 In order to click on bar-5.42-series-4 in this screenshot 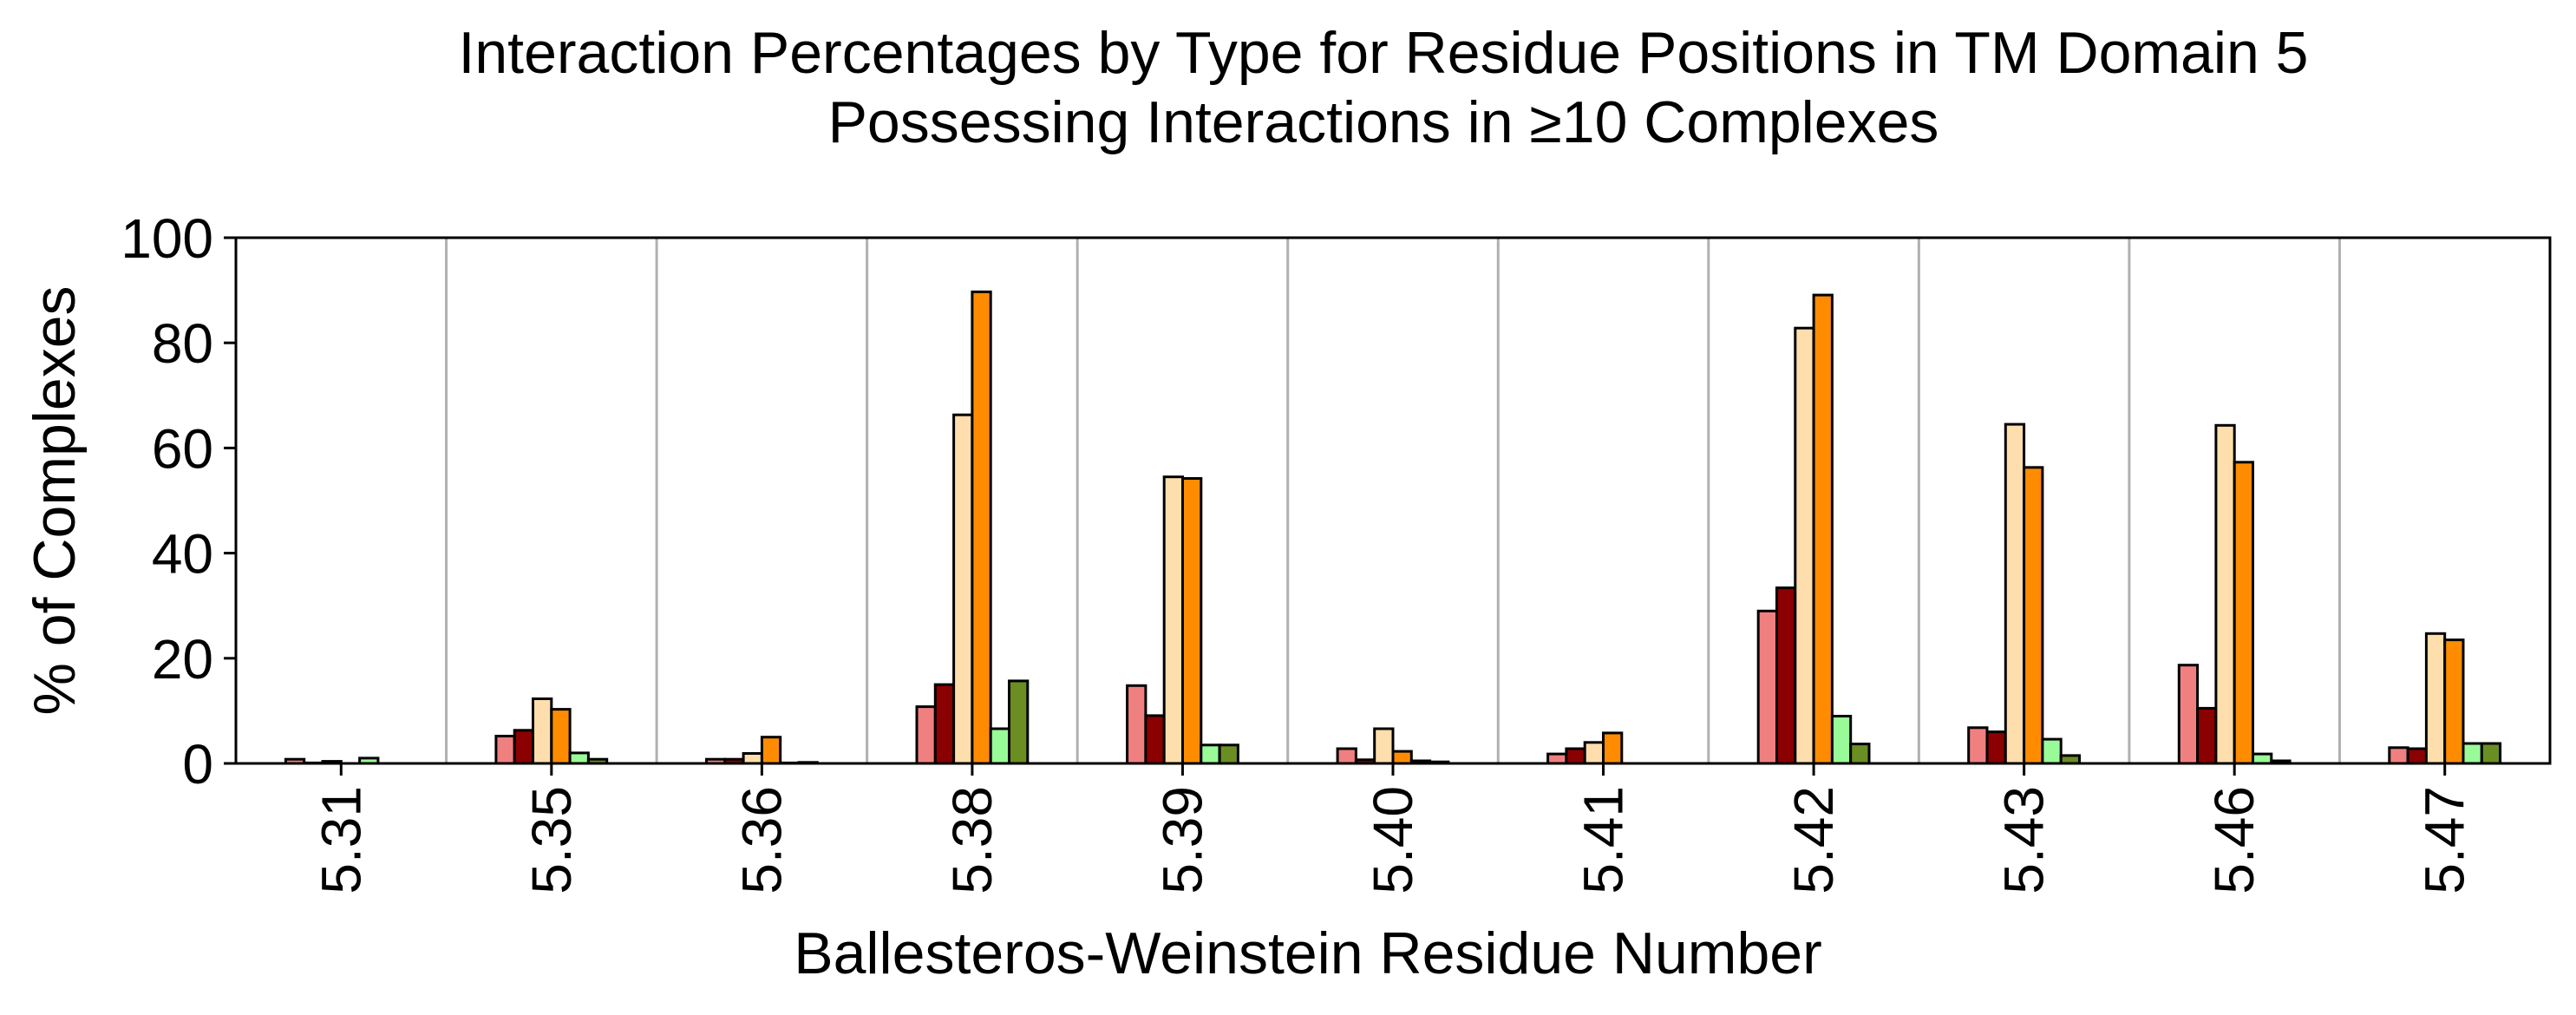, I will do `click(1823, 529)`.